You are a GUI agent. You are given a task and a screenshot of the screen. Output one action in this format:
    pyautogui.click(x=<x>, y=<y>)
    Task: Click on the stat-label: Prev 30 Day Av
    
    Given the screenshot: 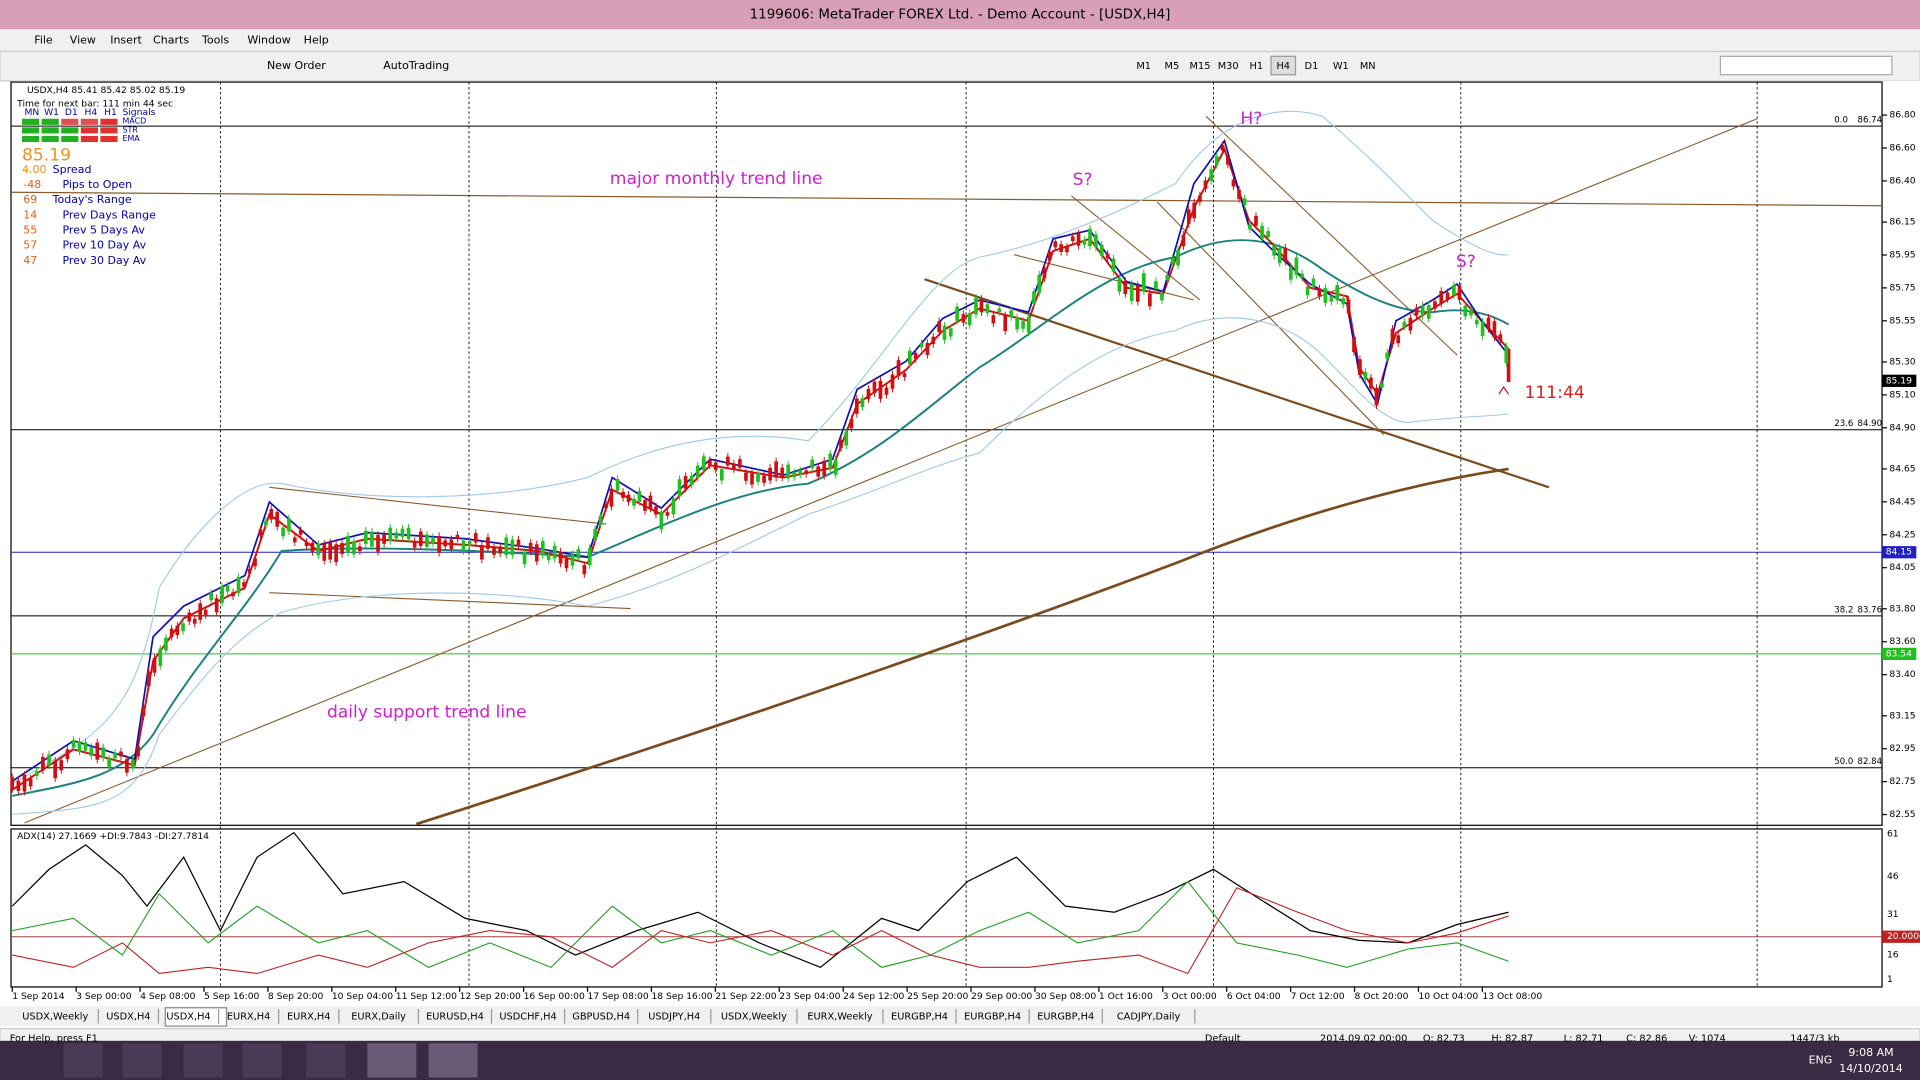 What is the action you would take?
    pyautogui.click(x=104, y=260)
    